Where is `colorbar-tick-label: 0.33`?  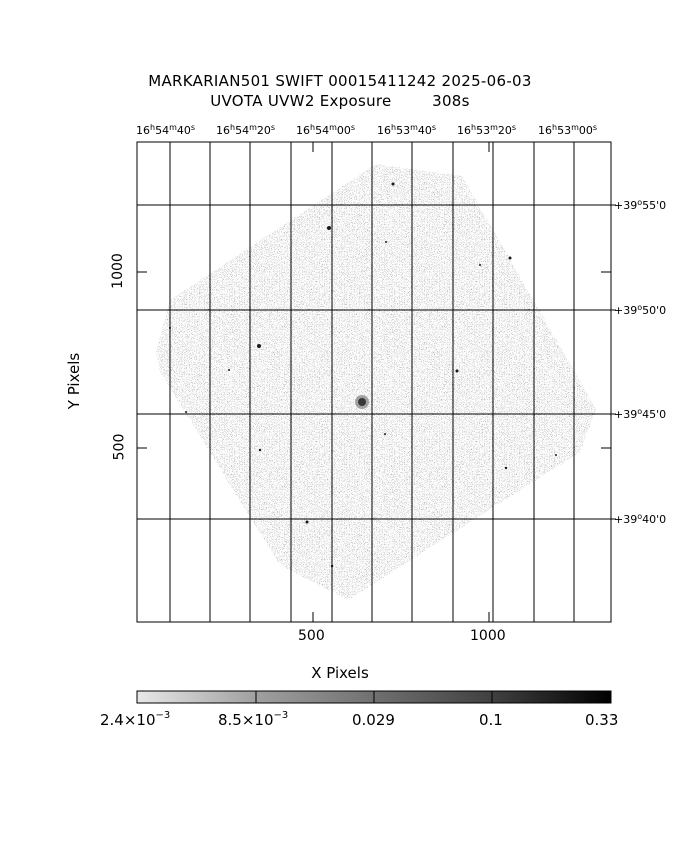 colorbar-tick-label: 0.33 is located at coordinates (602, 720).